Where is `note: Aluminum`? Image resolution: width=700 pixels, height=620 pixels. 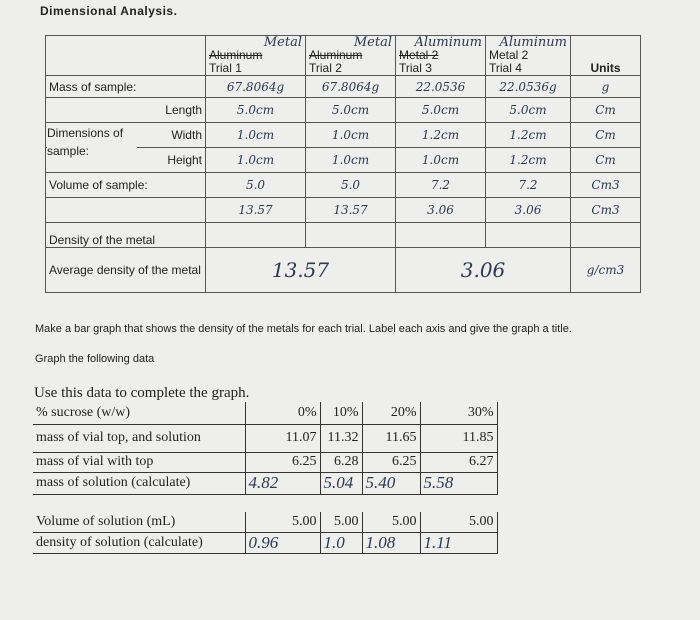 note: Aluminum is located at coordinates (448, 42).